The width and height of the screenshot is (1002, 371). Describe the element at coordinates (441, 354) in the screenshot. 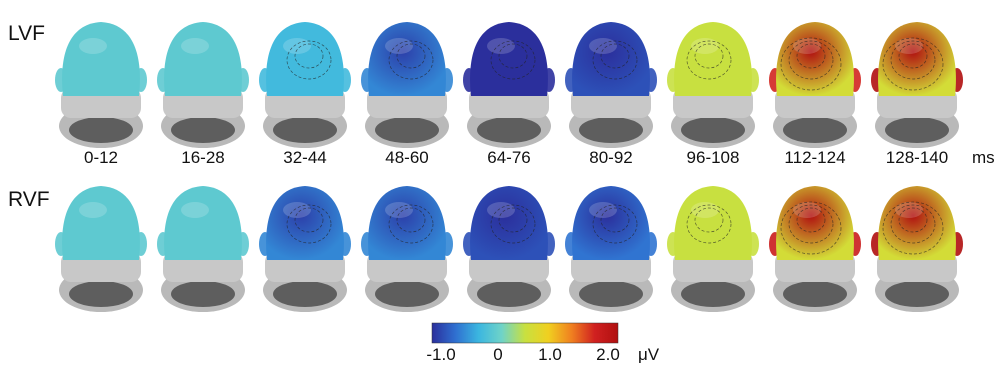

I see `colorbar-tick-label: -1.0` at that location.